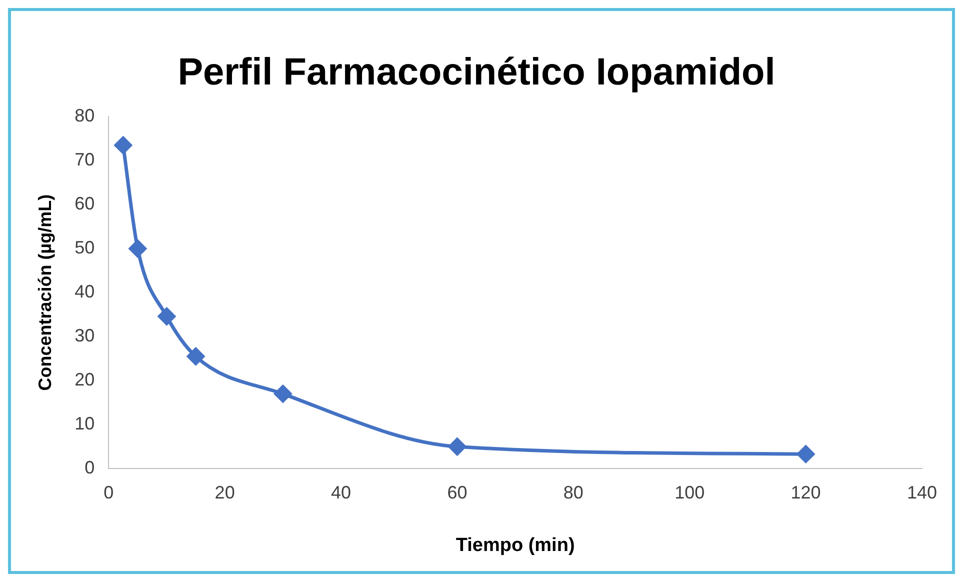 The width and height of the screenshot is (963, 582). Describe the element at coordinates (922, 492) in the screenshot. I see `x-tick-label: 140` at that location.